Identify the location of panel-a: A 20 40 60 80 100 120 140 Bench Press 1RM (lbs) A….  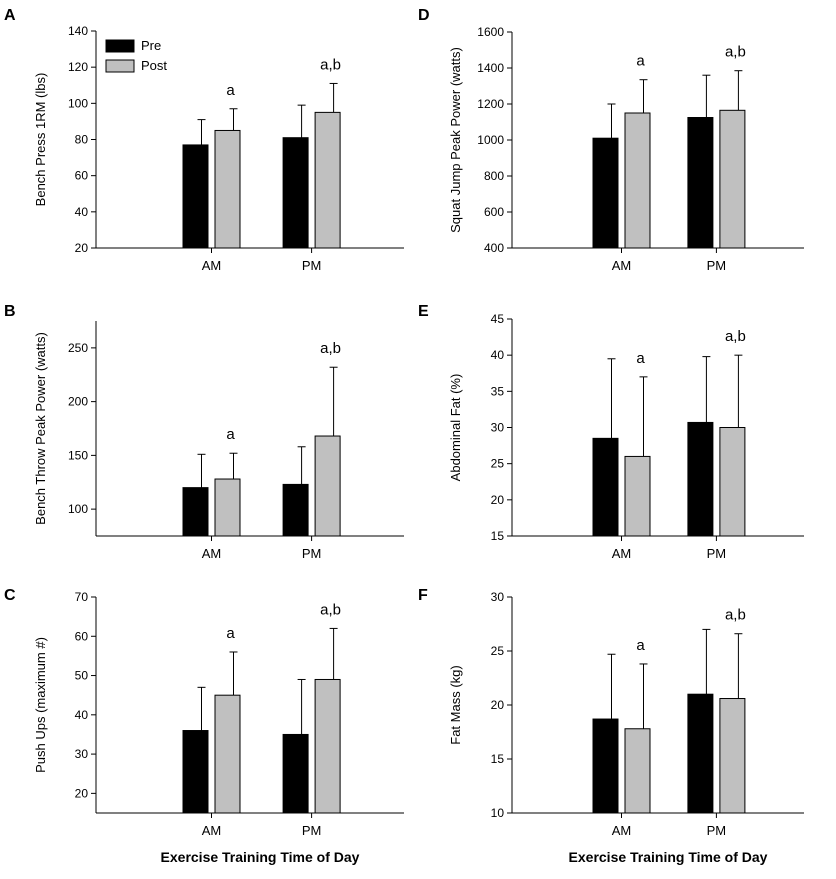
(204, 140).